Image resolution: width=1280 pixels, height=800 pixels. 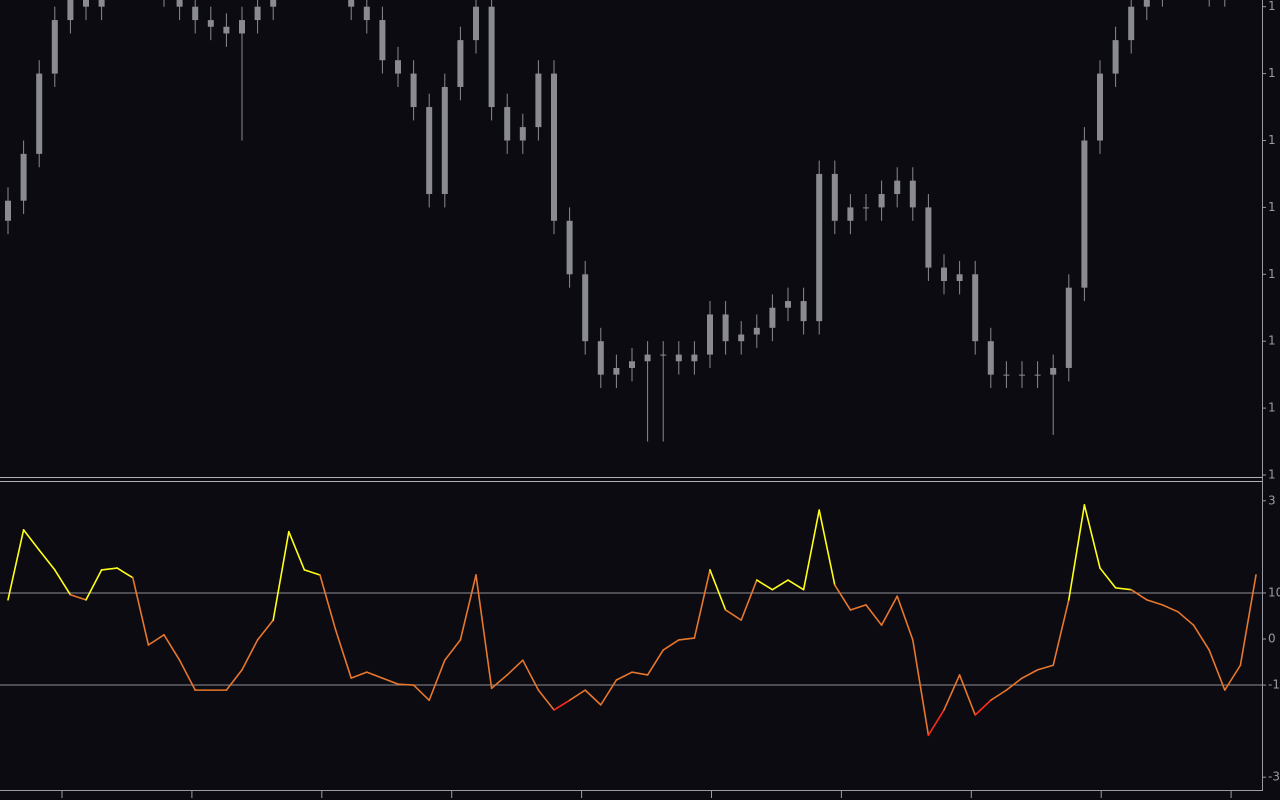 What do you see at coordinates (1274, 777) in the screenshot?
I see `y-tick-label: -3` at bounding box center [1274, 777].